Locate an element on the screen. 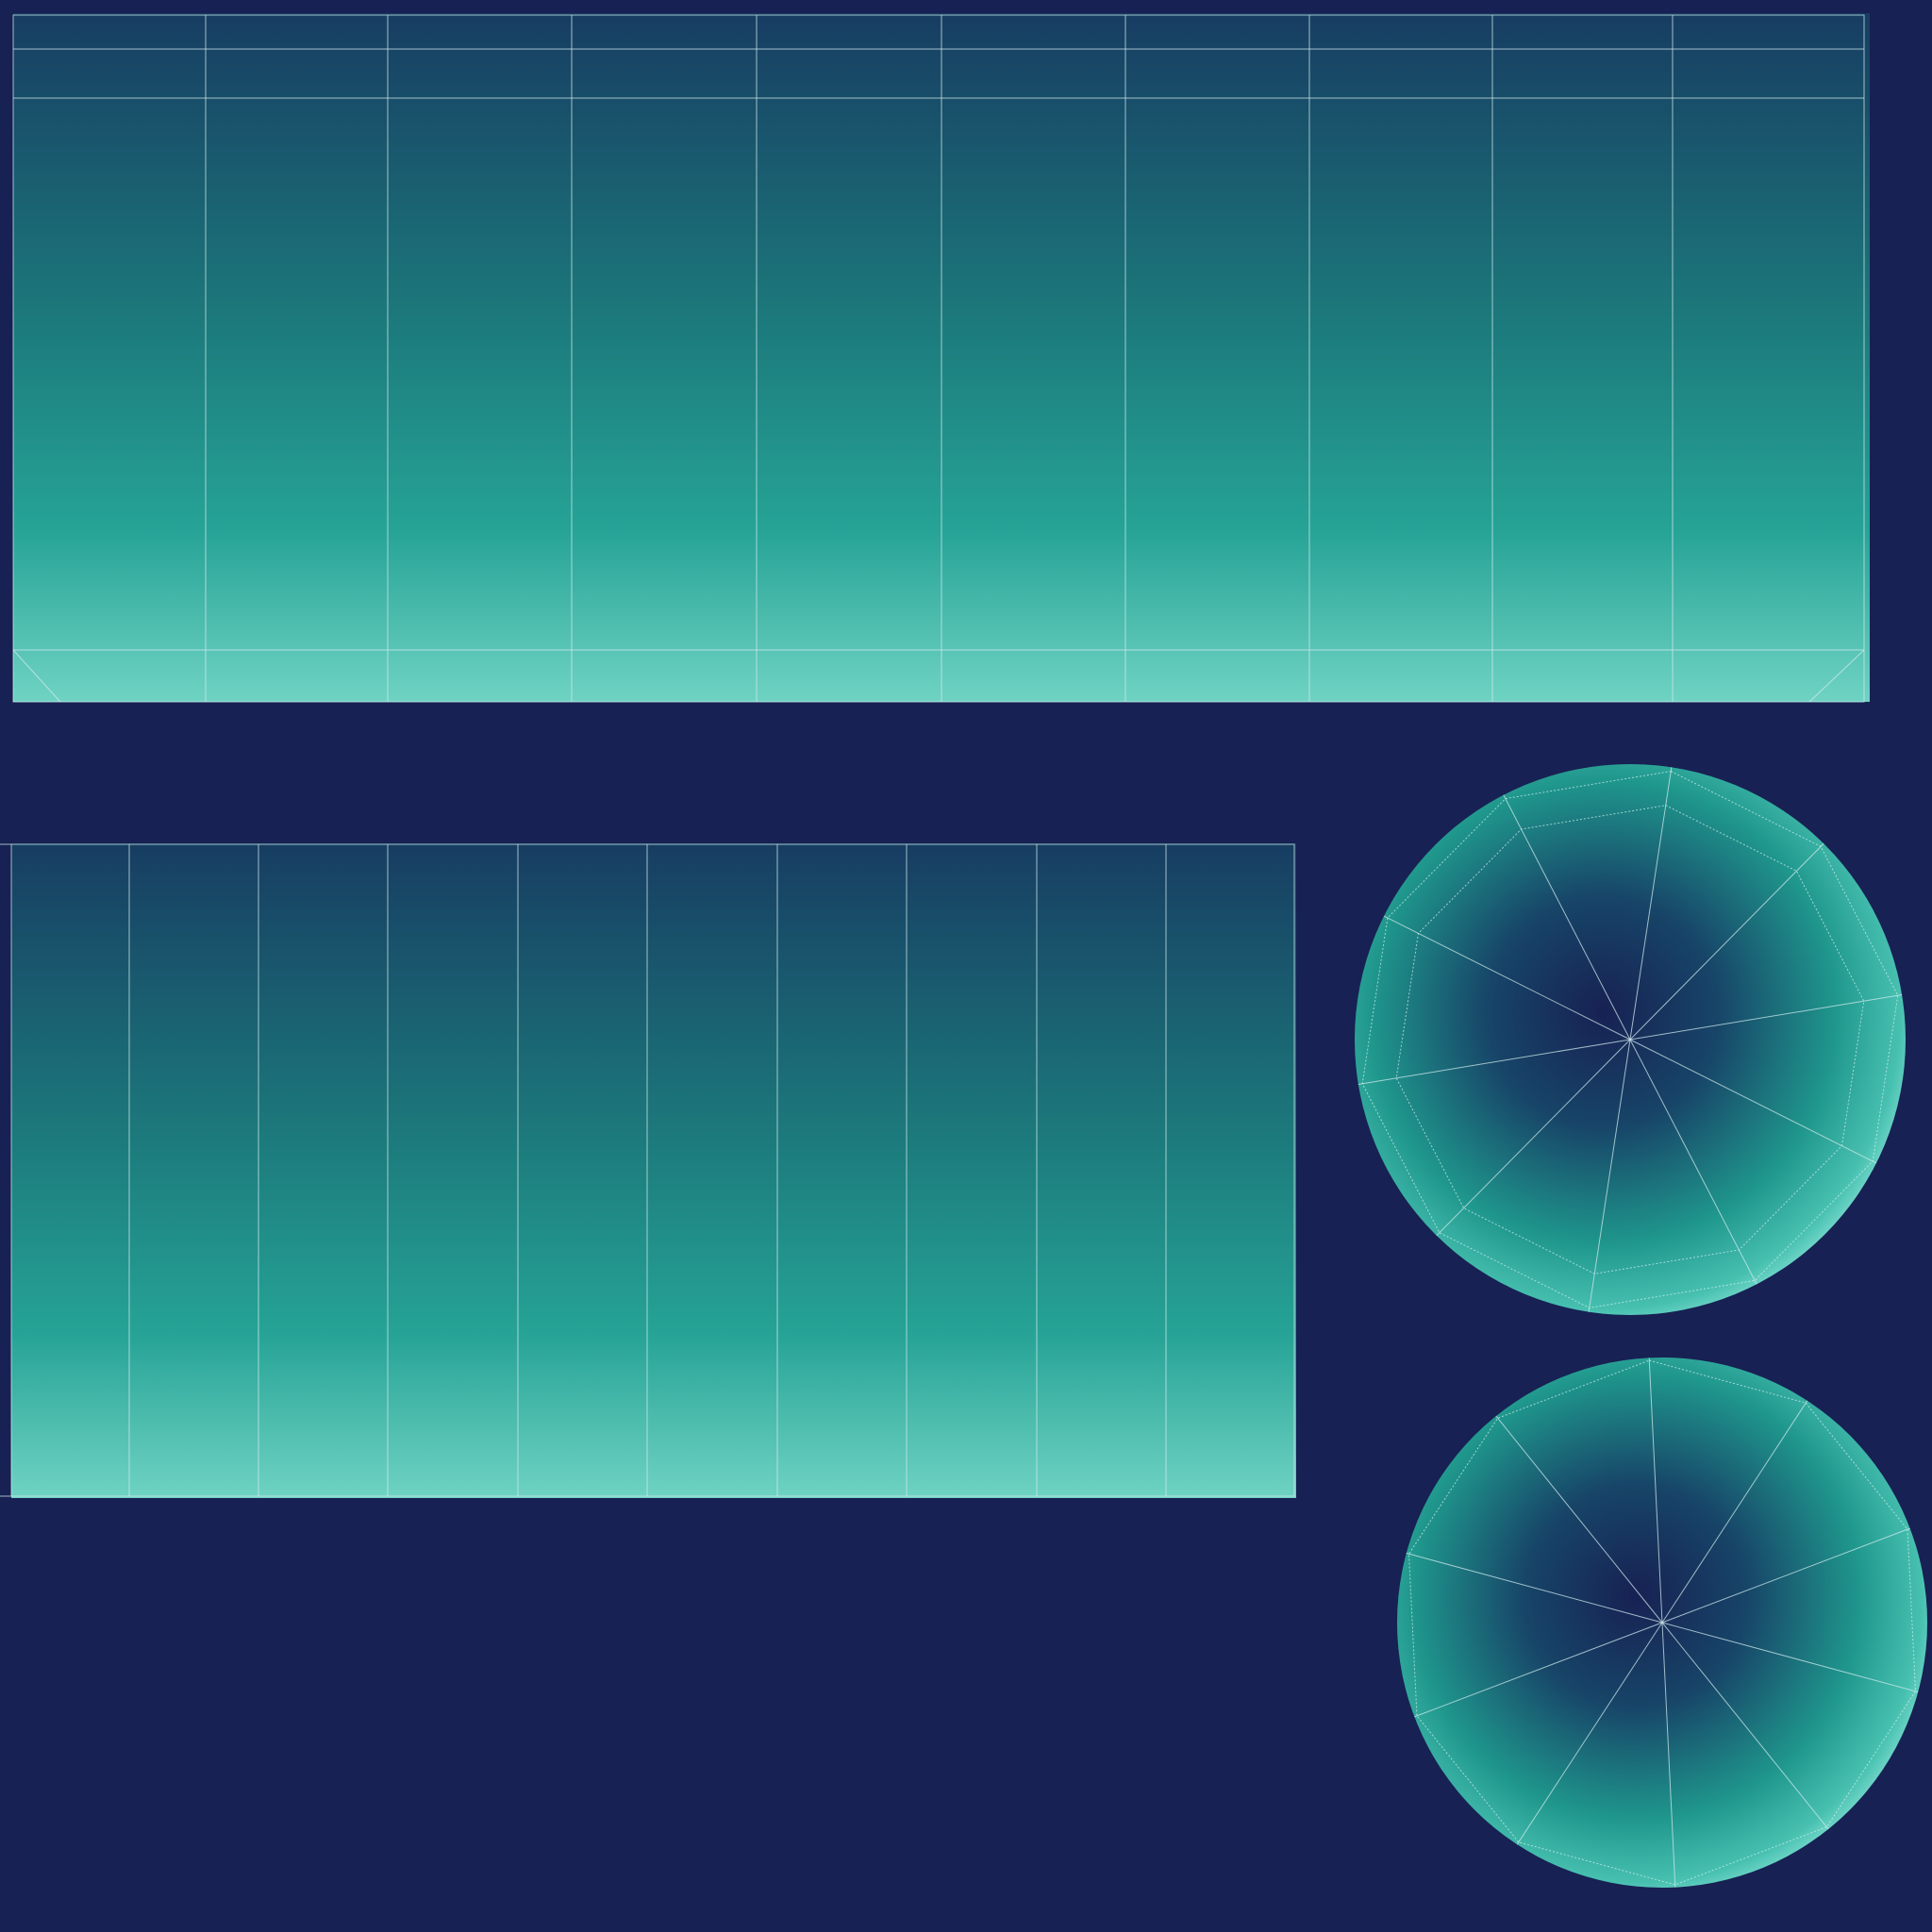 This screenshot has width=1932, height=1932. uv-island-cap-bottom is located at coordinates (1662, 1623).